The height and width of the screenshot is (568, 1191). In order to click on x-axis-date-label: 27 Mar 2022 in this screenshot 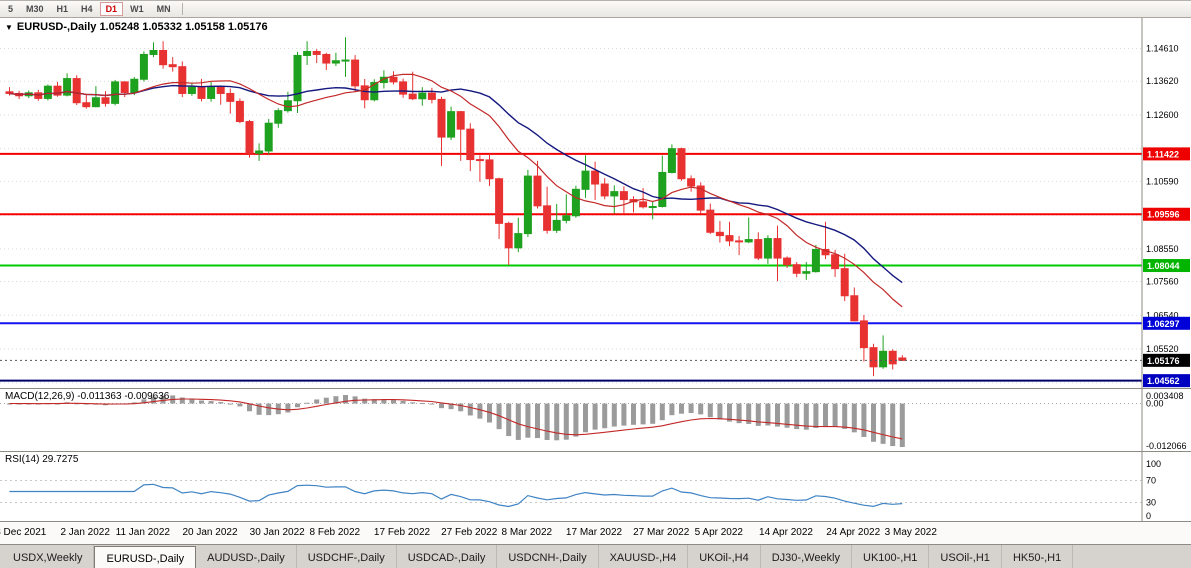, I will do `click(661, 532)`.